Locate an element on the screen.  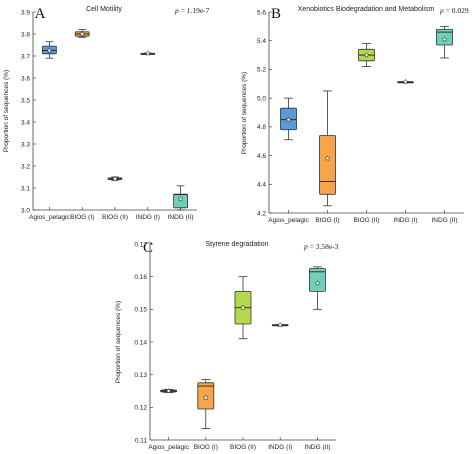
y-tick-label: 4.4 is located at coordinates (261, 185).